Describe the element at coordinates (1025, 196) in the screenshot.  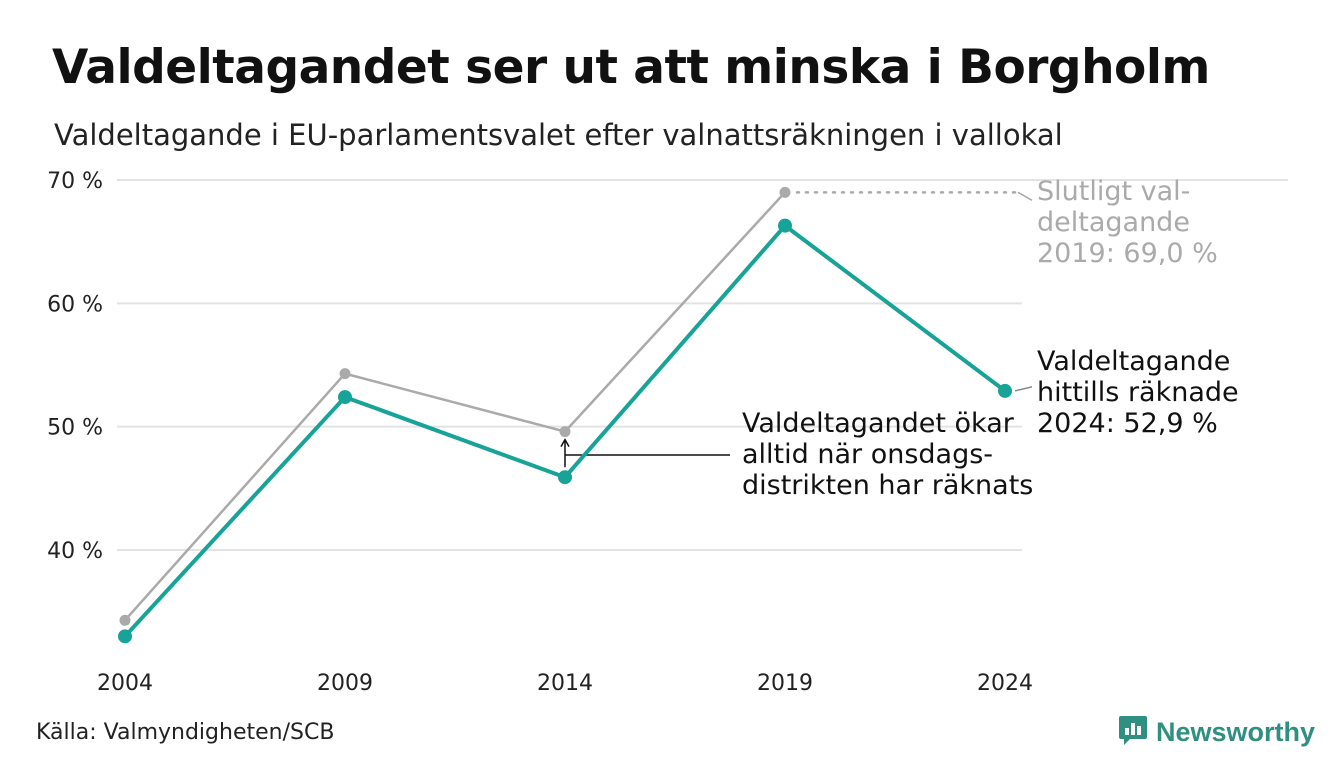
I see `final-2019-leader-tick` at that location.